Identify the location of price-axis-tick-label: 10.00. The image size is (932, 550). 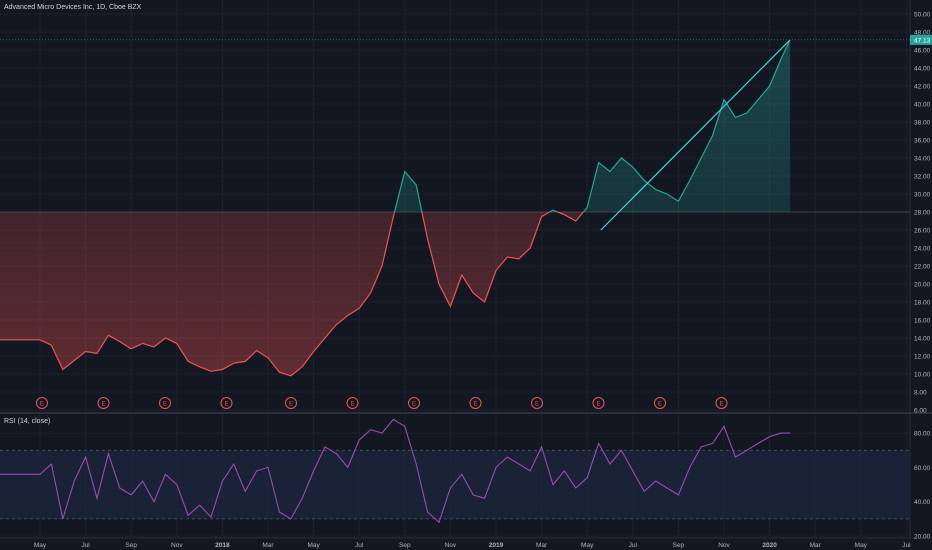
(922, 375).